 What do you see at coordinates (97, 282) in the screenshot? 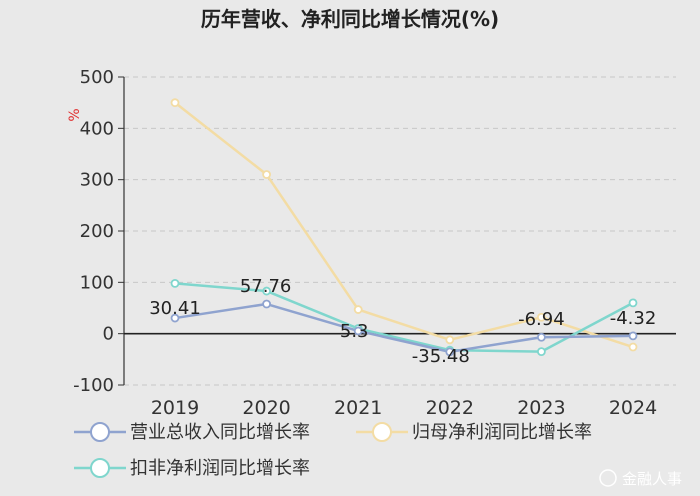
I see `y-tick-label: 100` at bounding box center [97, 282].